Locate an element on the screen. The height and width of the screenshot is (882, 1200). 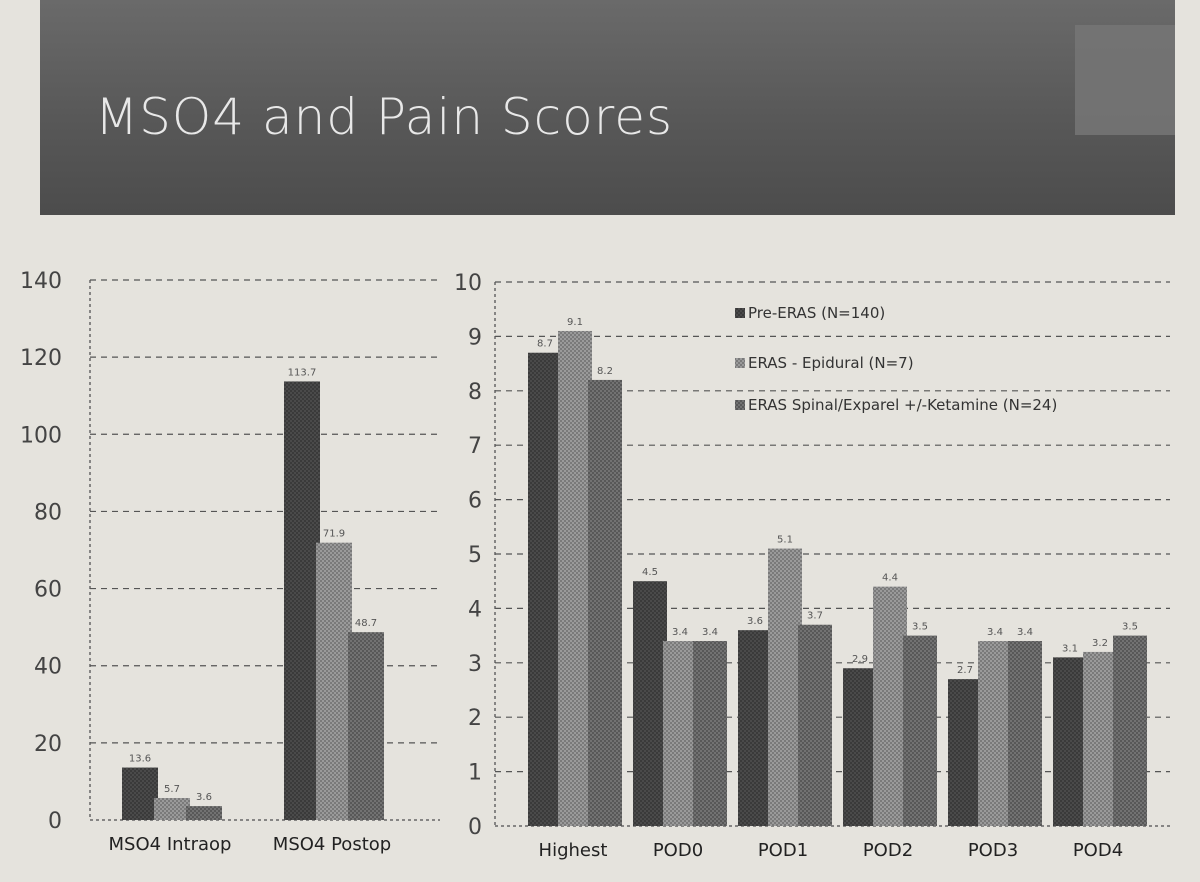
y-tick-label: 4 is located at coordinates (475, 609).